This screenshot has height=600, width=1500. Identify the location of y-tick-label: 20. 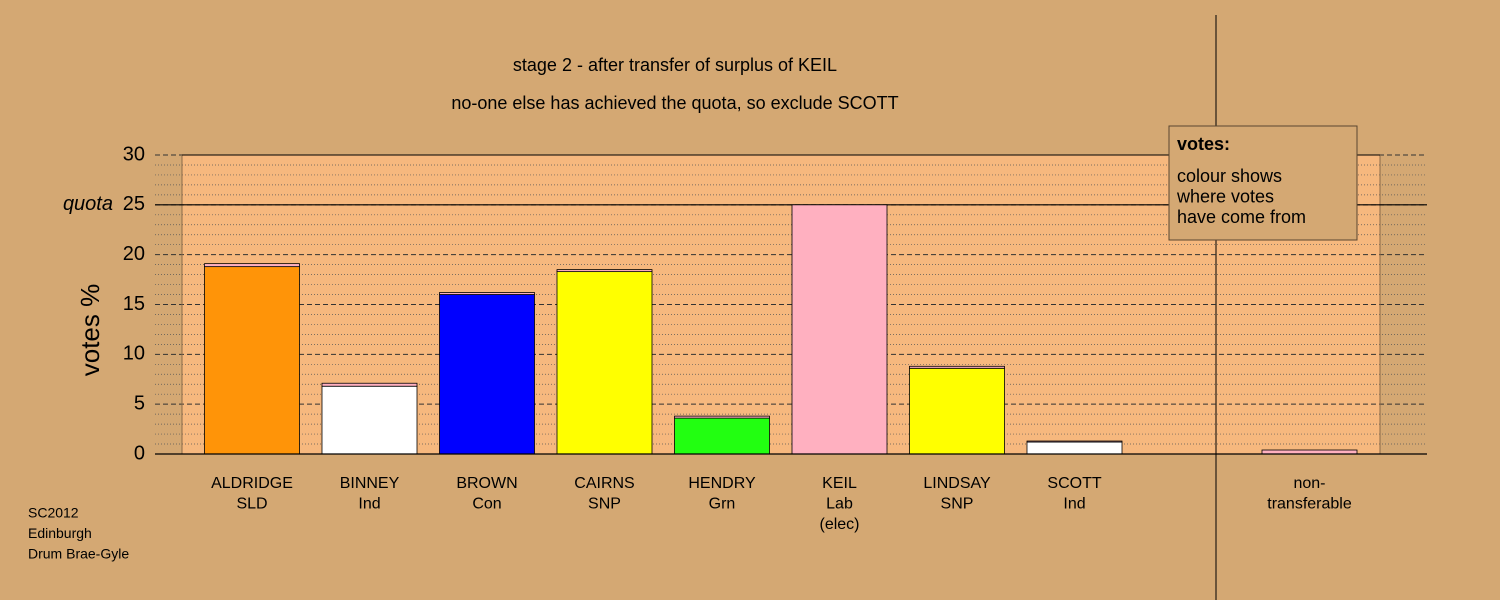
(134, 254).